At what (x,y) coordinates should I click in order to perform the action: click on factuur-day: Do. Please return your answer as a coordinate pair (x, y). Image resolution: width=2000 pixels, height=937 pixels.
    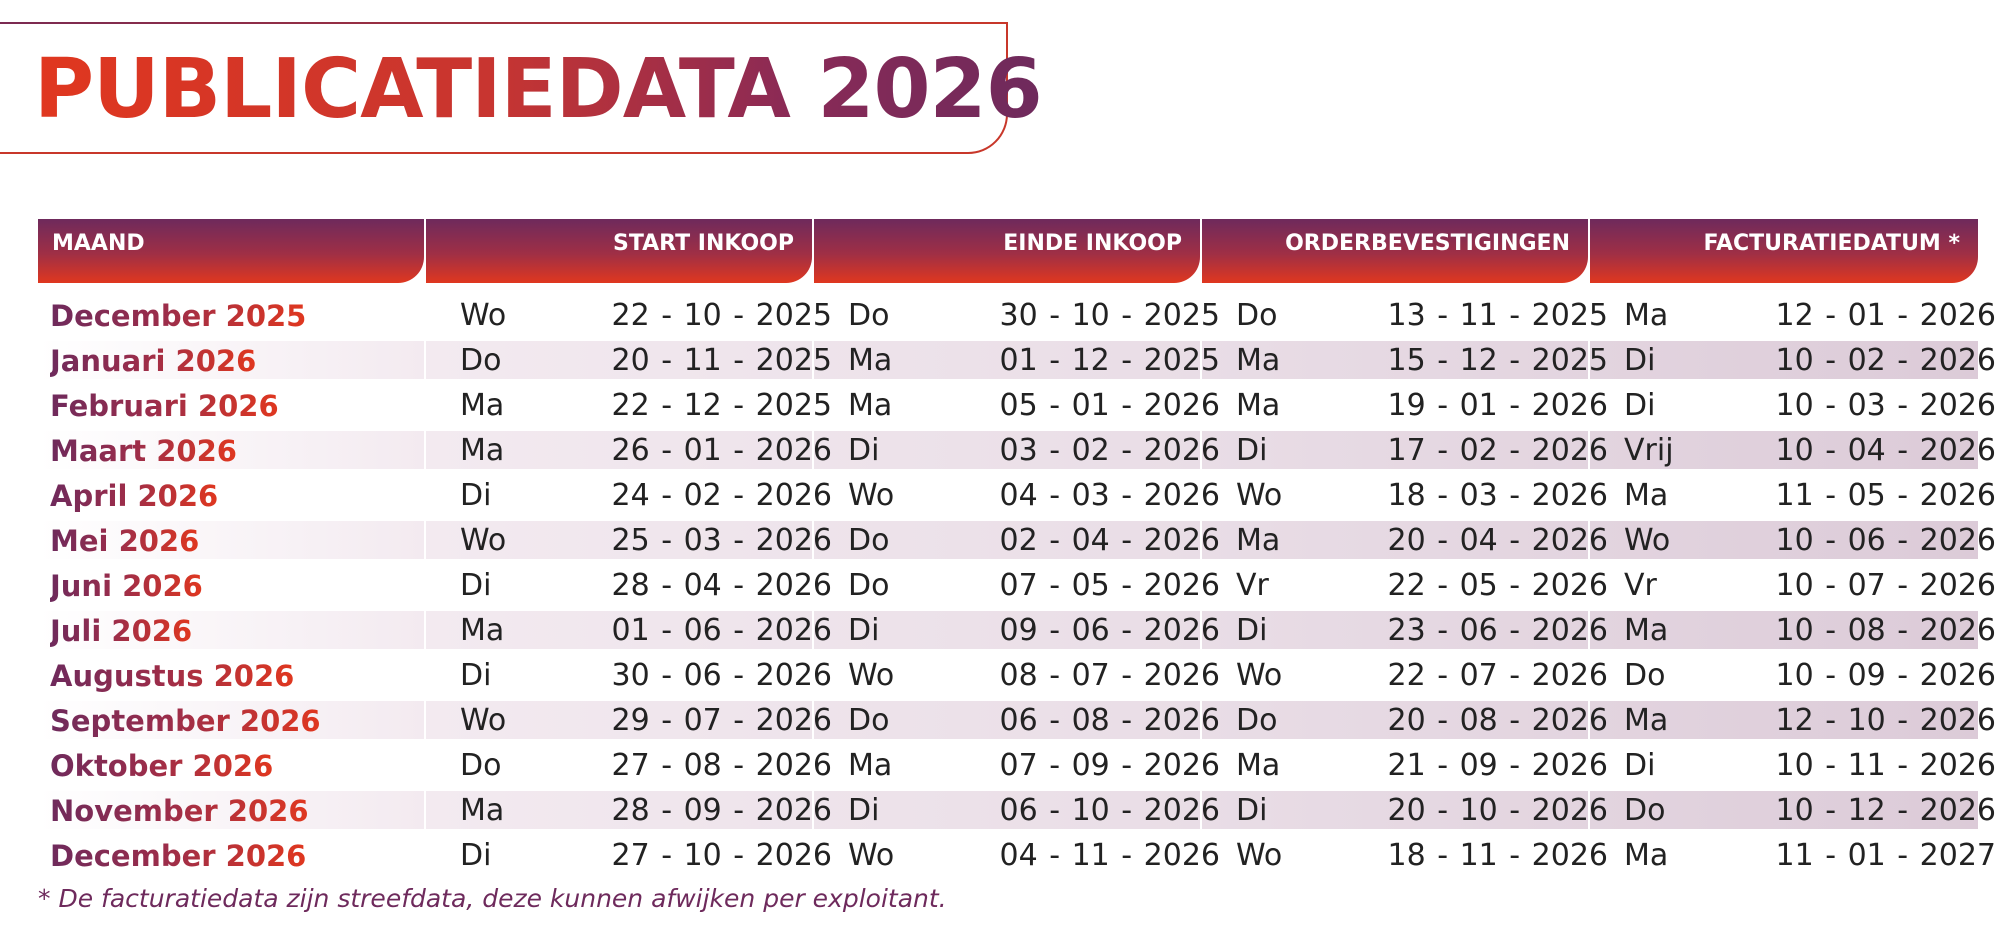
    Looking at the image, I should click on (1645, 810).